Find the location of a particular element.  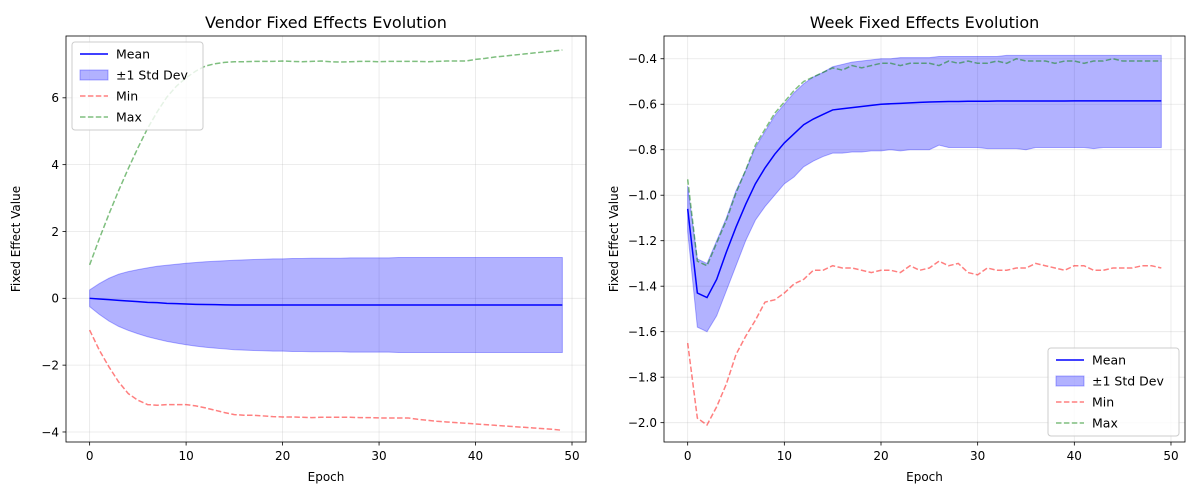

y-tick-label: −1.0 is located at coordinates (642, 196).